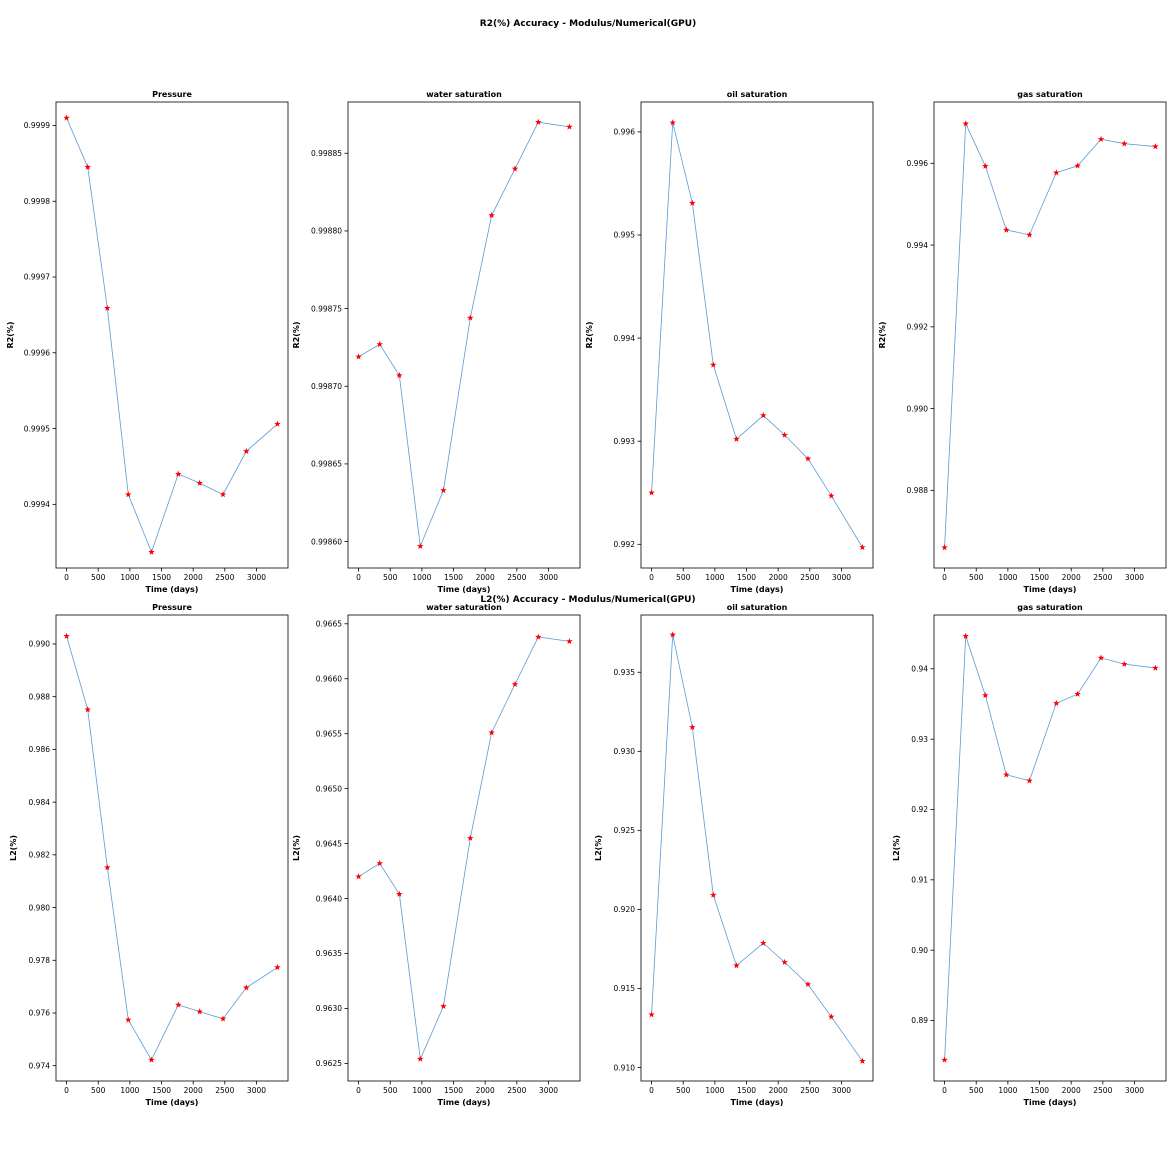 Image resolution: width=1176 pixels, height=1176 pixels. Describe the element at coordinates (329, 843) in the screenshot. I see `y-tick-label: 0.9645` at that location.